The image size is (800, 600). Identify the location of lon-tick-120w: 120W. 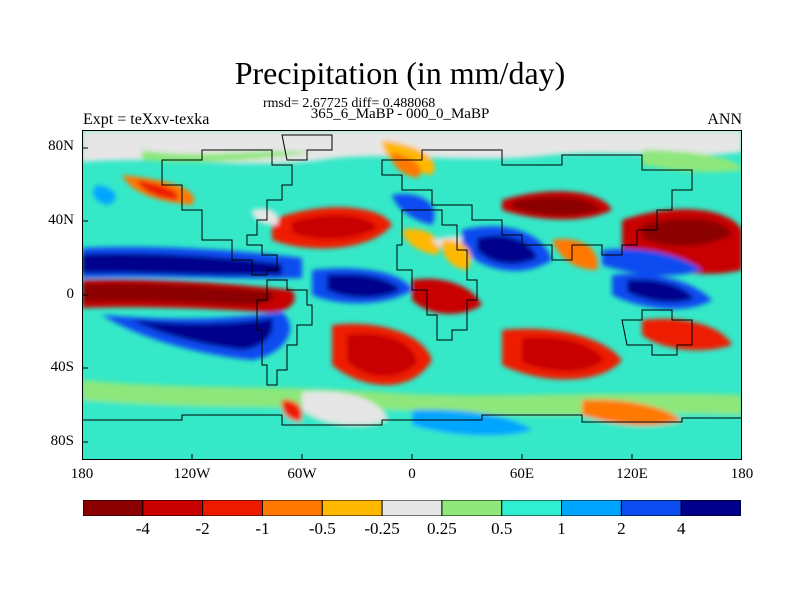
(192, 474).